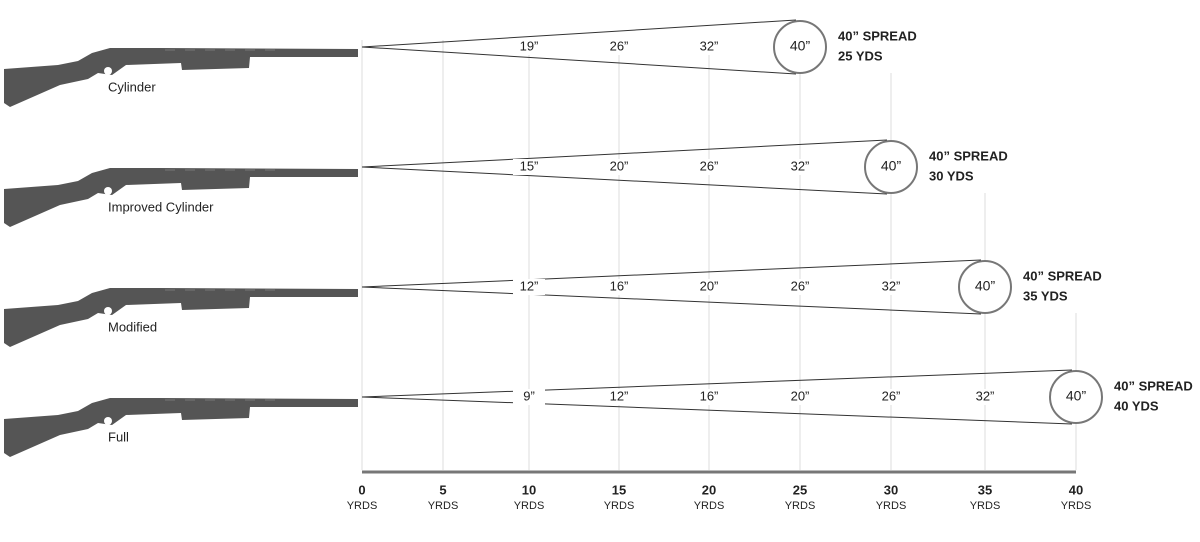 This screenshot has height=542, width=1200. Describe the element at coordinates (132, 326) in the screenshot. I see `choke-name: Modified` at that location.